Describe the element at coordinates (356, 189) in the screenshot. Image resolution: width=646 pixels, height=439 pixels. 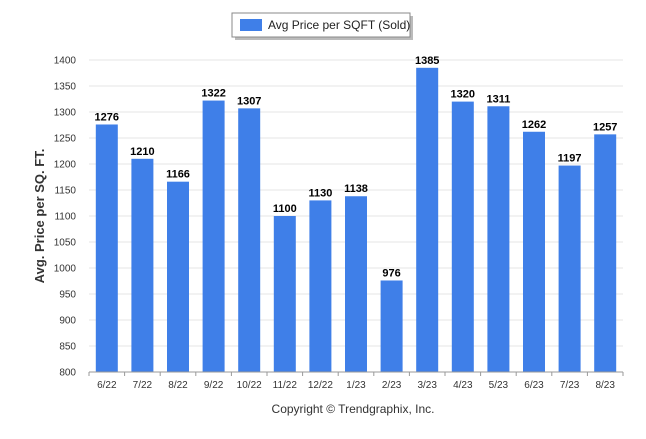
I see `data-label: 1138` at that location.